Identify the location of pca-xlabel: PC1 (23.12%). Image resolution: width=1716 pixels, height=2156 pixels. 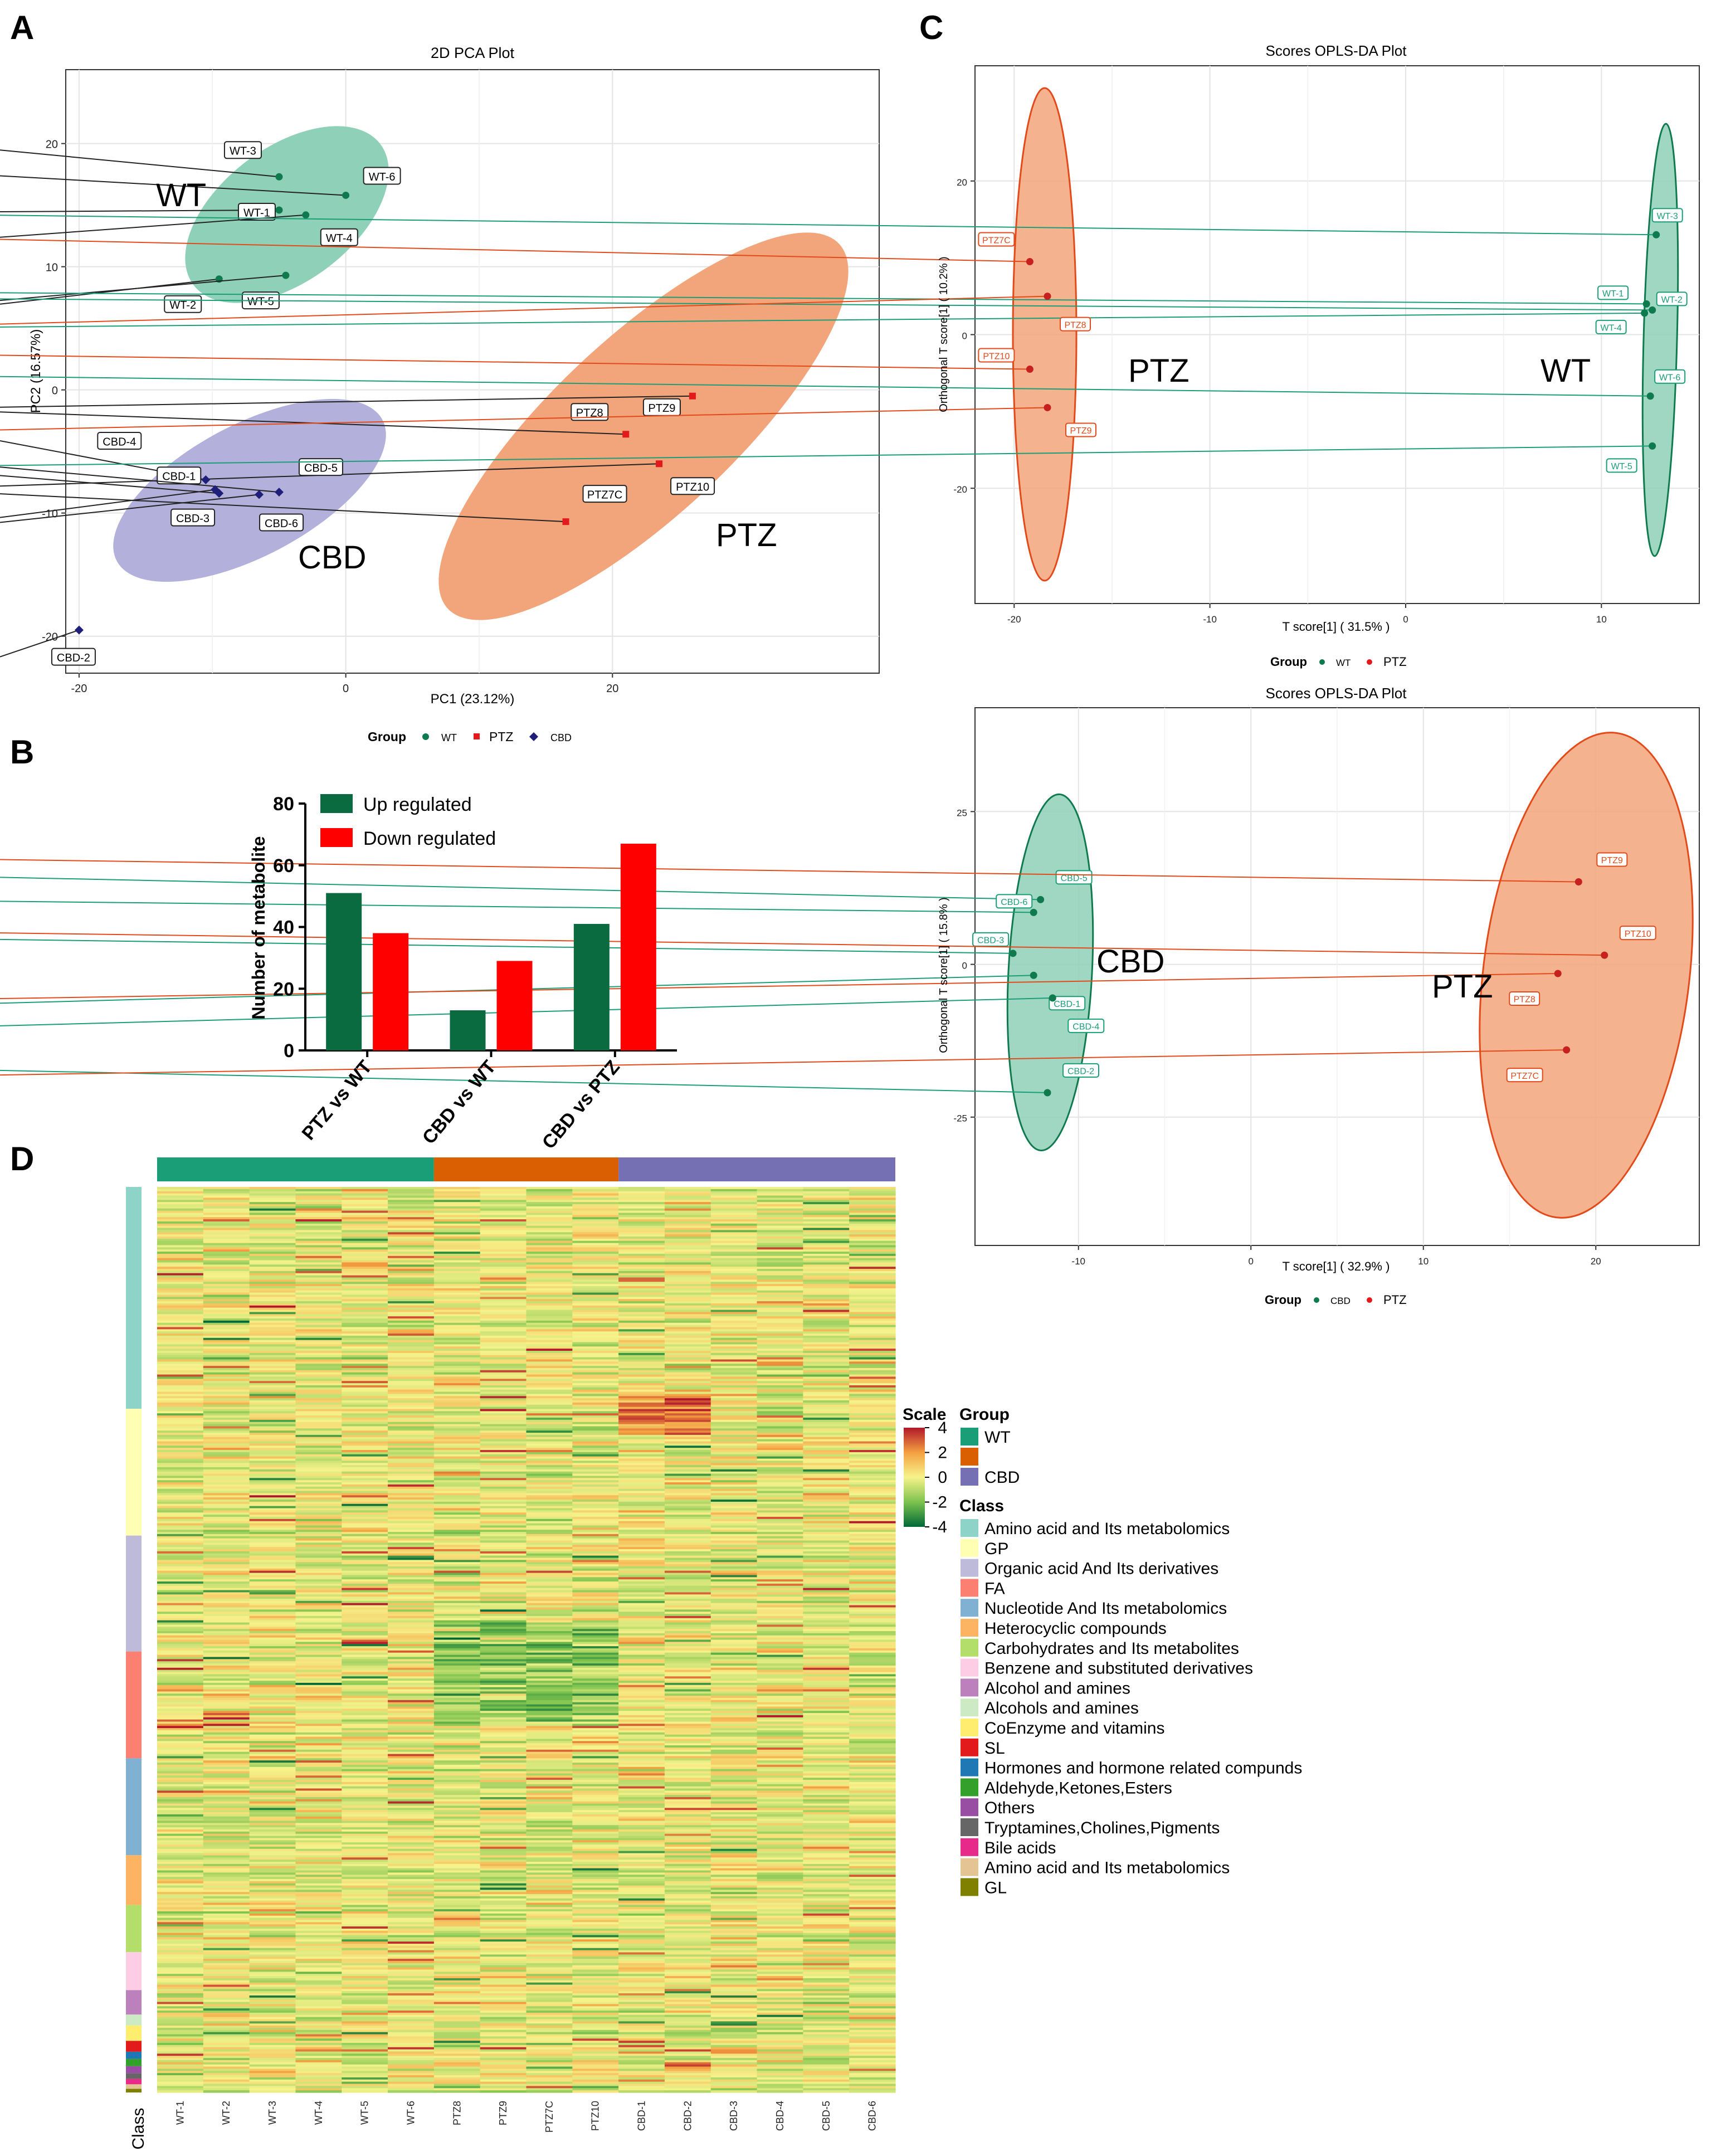
(473, 699).